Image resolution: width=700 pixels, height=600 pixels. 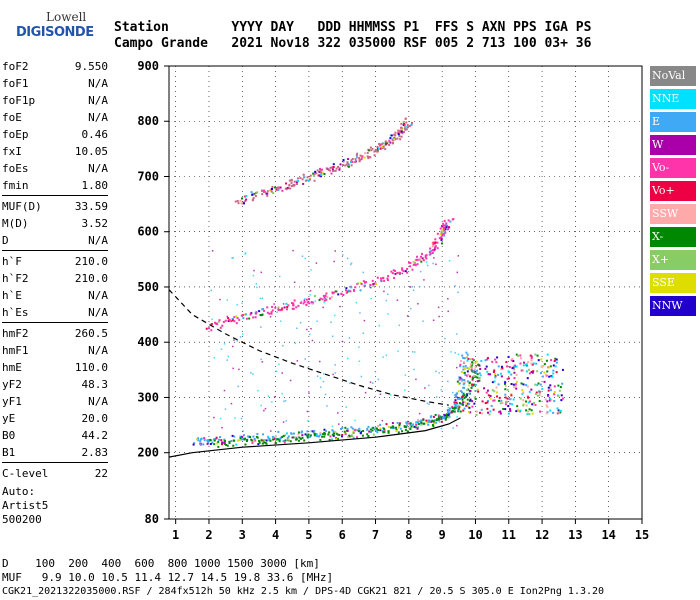 I want to click on param-value: 33.59, so click(x=91, y=206).